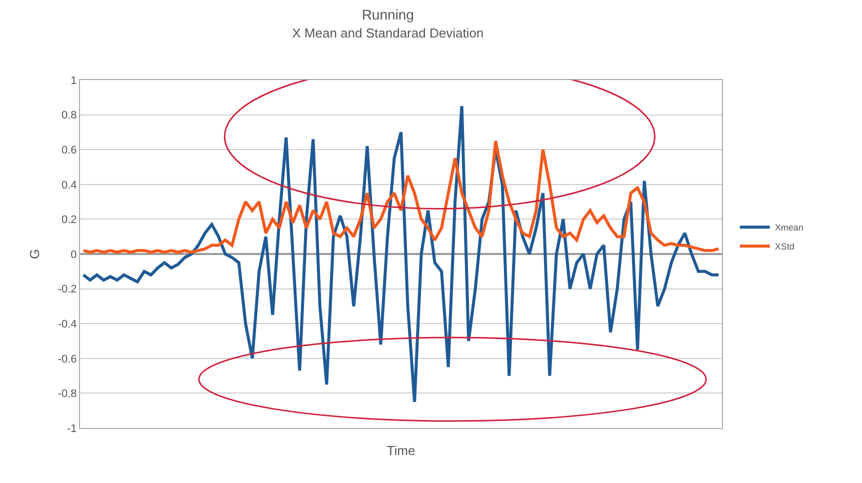 The image size is (862, 483). Describe the element at coordinates (34, 254) in the screenshot. I see `y-axis-title: G` at that location.